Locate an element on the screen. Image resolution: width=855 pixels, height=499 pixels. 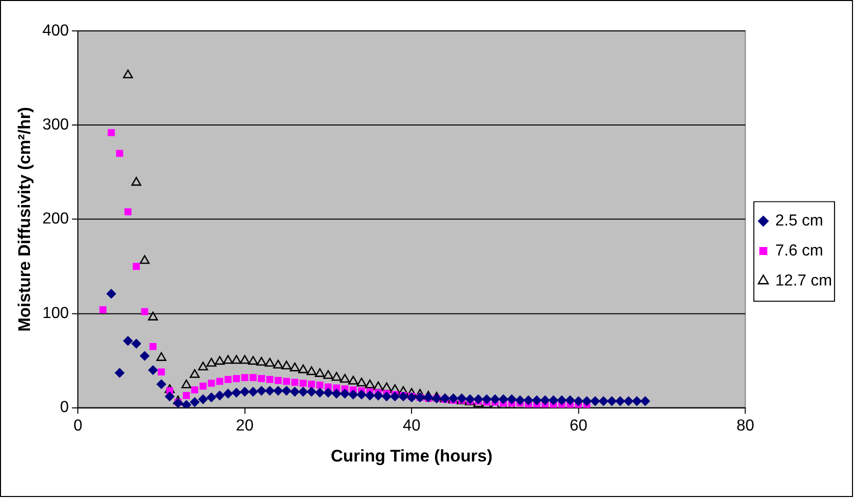
x-tick-label: 60 is located at coordinates (579, 426).